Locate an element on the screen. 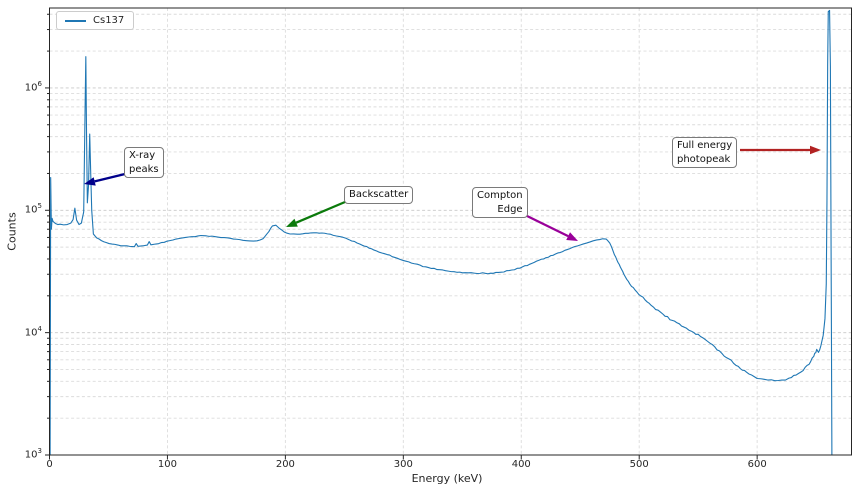  annotation-backscatter: Backscatter is located at coordinates (379, 195).